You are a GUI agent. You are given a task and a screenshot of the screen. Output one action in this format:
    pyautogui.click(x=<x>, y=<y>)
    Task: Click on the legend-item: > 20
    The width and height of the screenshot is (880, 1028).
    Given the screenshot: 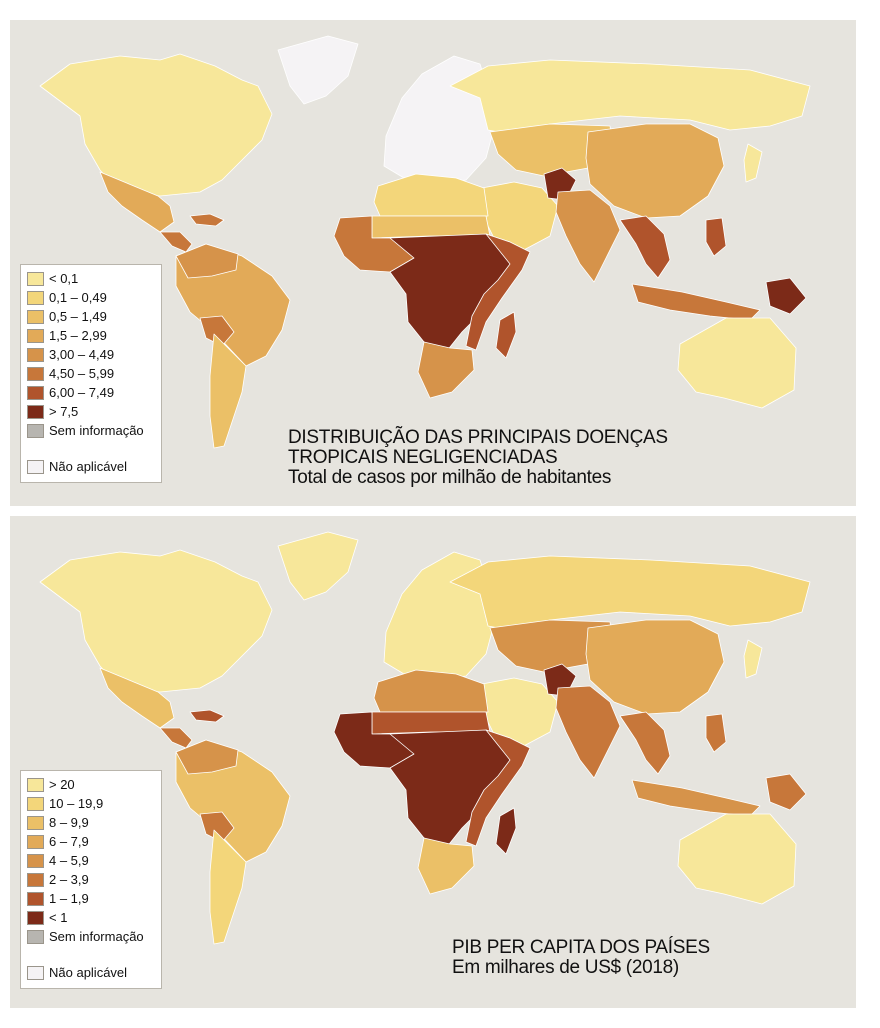 What is the action you would take?
    pyautogui.click(x=92, y=786)
    